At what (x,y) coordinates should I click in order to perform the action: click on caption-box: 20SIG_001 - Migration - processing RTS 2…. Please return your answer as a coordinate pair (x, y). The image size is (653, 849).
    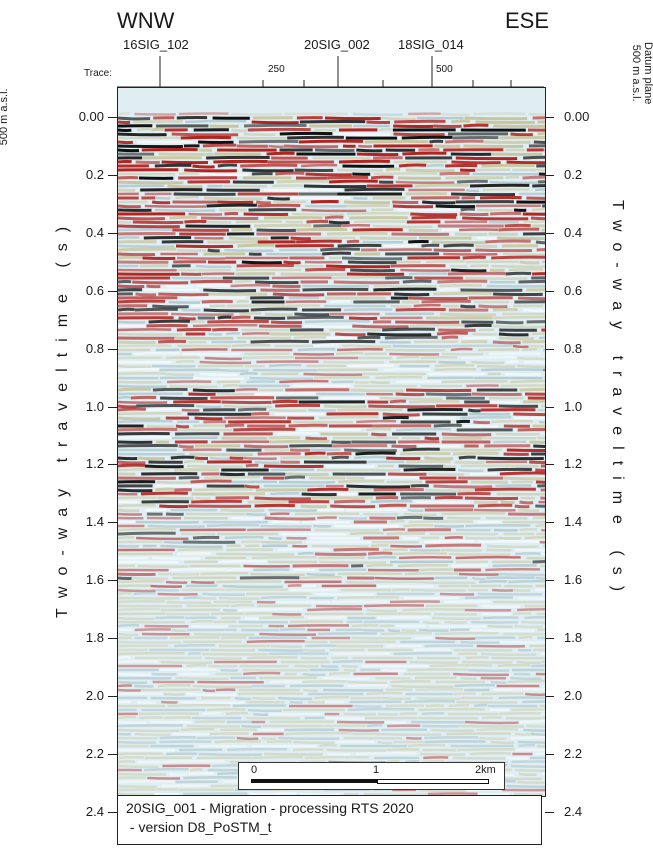
    Looking at the image, I should click on (329, 820).